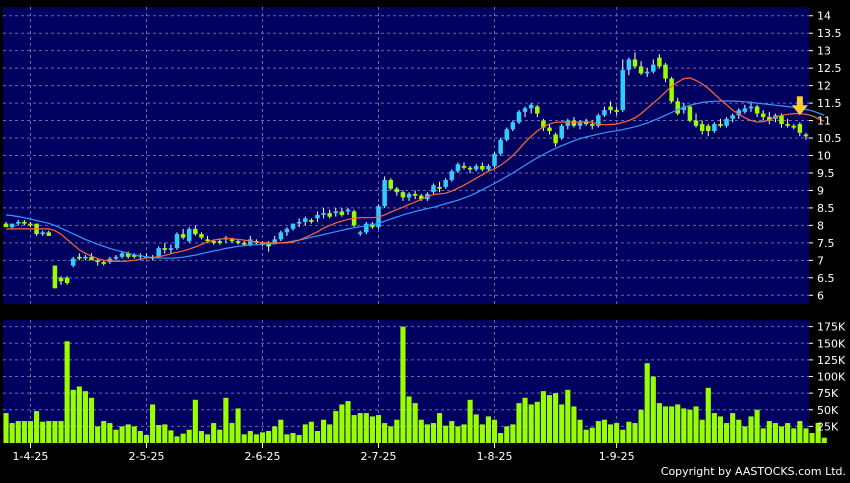 Image resolution: width=850 pixels, height=483 pixels. What do you see at coordinates (147, 456) in the screenshot?
I see `date-tick-label: 2-5-25` at bounding box center [147, 456].